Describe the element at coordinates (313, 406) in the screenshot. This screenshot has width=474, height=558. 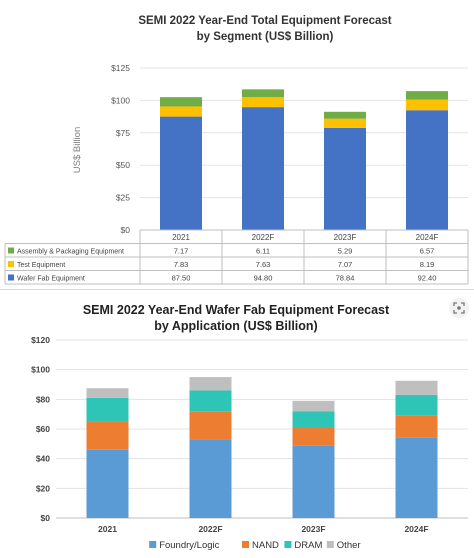
I see `bar-other-2023f` at that location.